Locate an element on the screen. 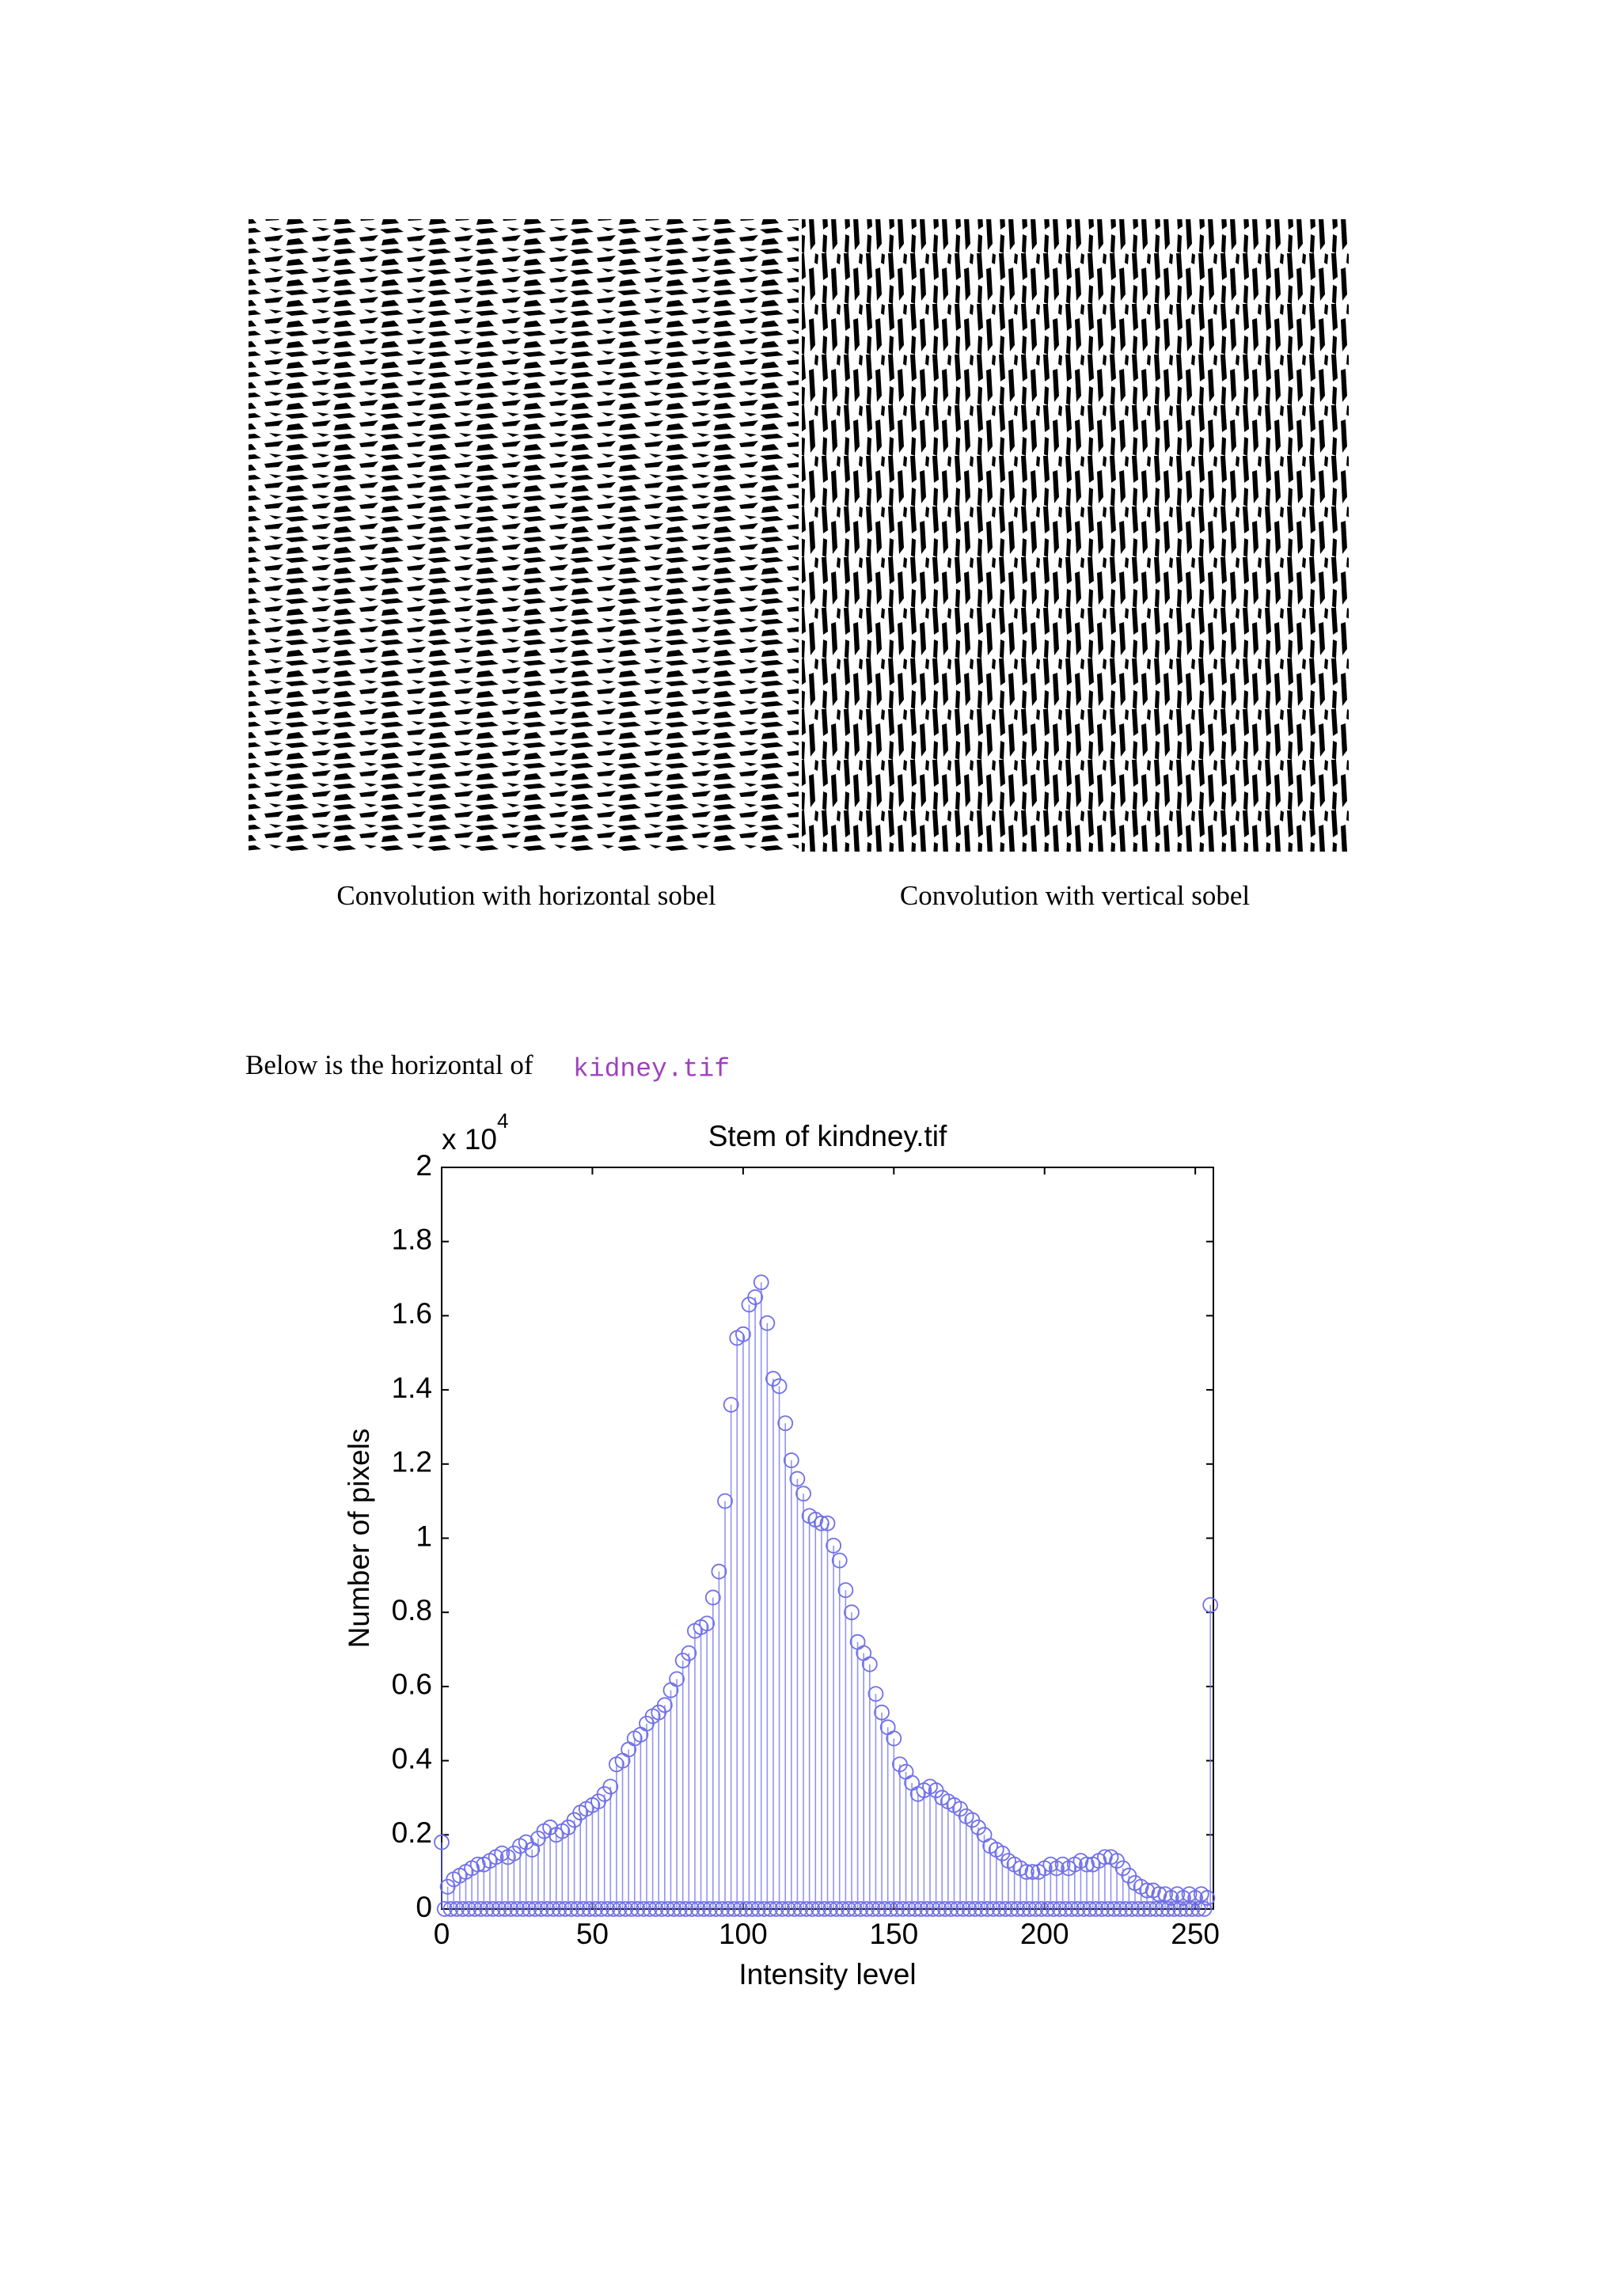 The image size is (1621, 2296). y-multiplier-exponent: 4 is located at coordinates (502, 1121).